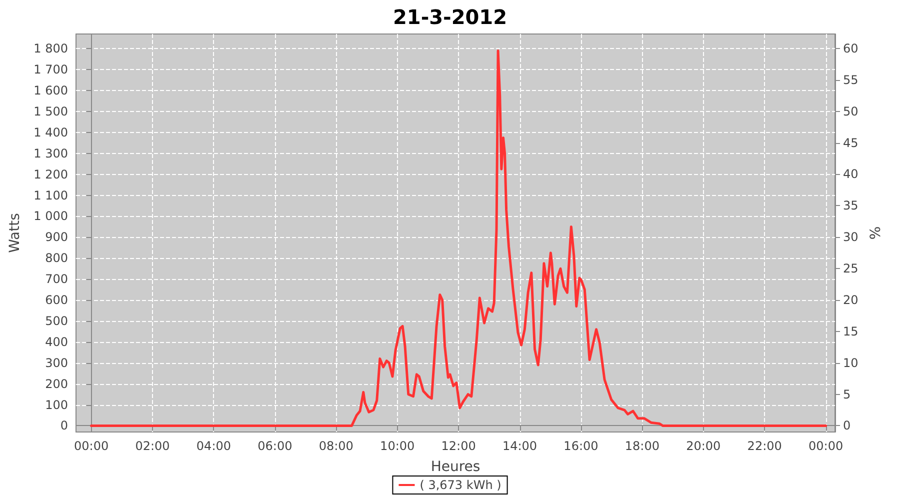 This screenshot has height=500, width=900. Describe the element at coordinates (876, 233) in the screenshot. I see `y2-axis-title: %` at that location.